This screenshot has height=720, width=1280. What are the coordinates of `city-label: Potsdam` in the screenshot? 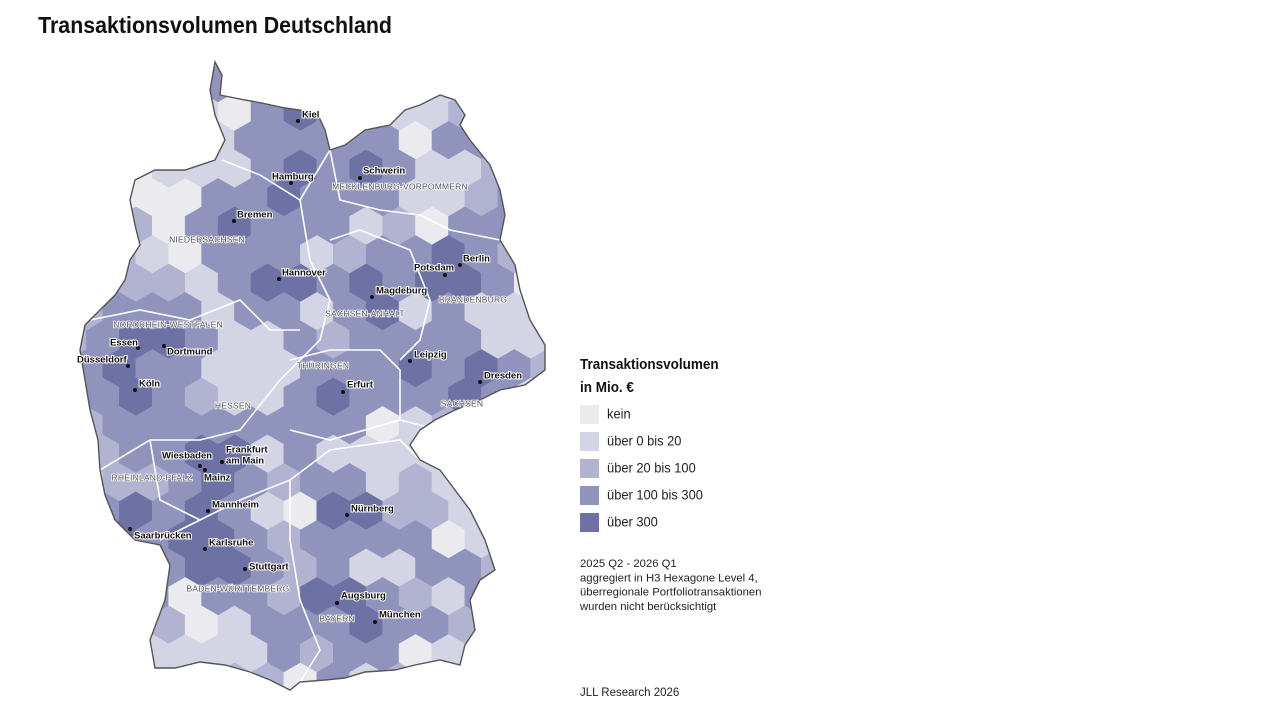 It's located at (434, 268).